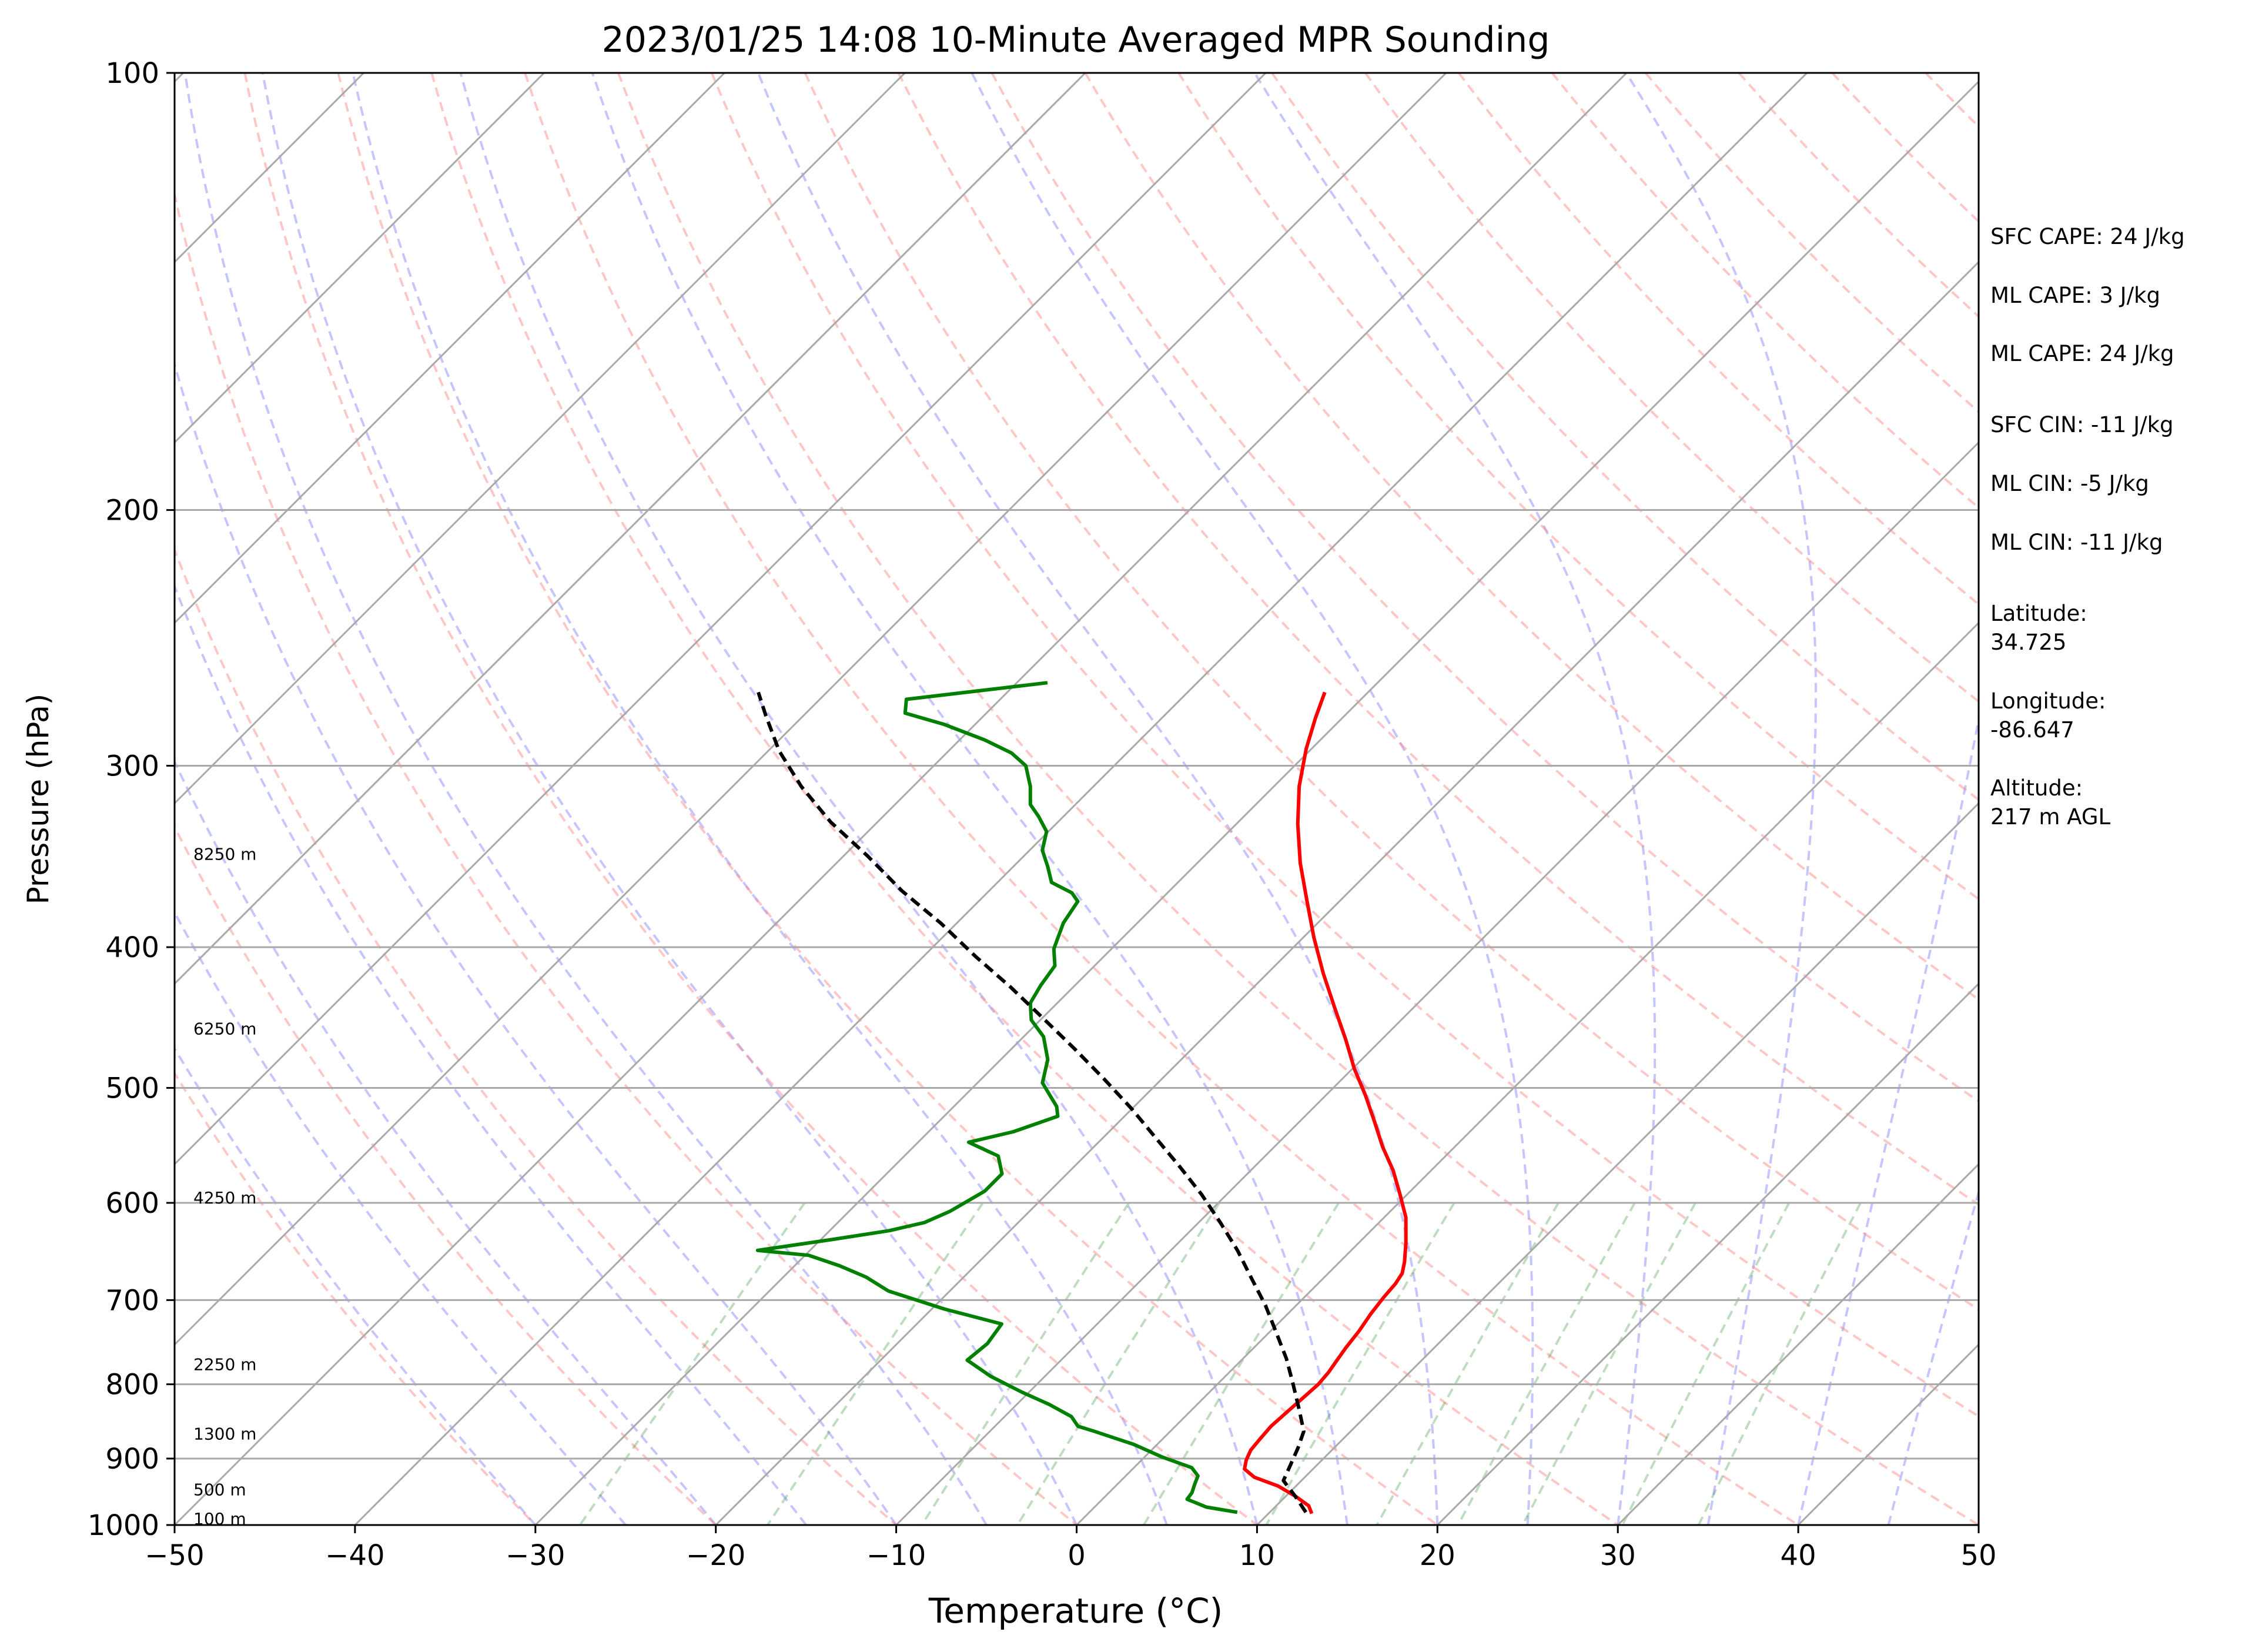 This screenshot has height=1652, width=2242. Describe the element at coordinates (132, 1204) in the screenshot. I see `y-tick-label: 600` at that location.